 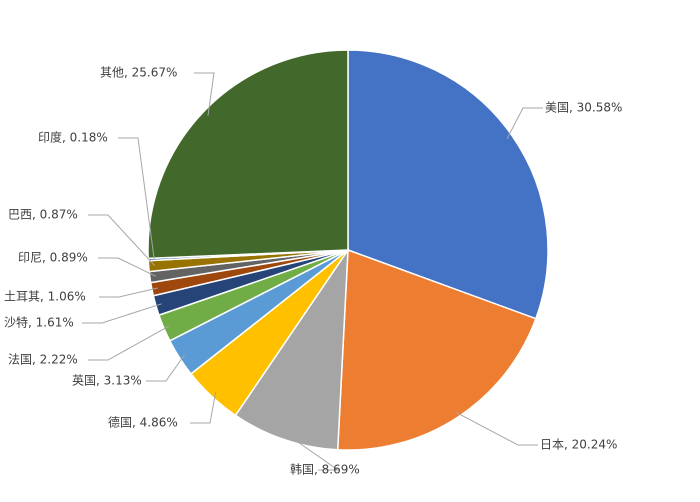 What do you see at coordinates (107, 381) in the screenshot?
I see `data-label: 英国, 3.13%` at bounding box center [107, 381].